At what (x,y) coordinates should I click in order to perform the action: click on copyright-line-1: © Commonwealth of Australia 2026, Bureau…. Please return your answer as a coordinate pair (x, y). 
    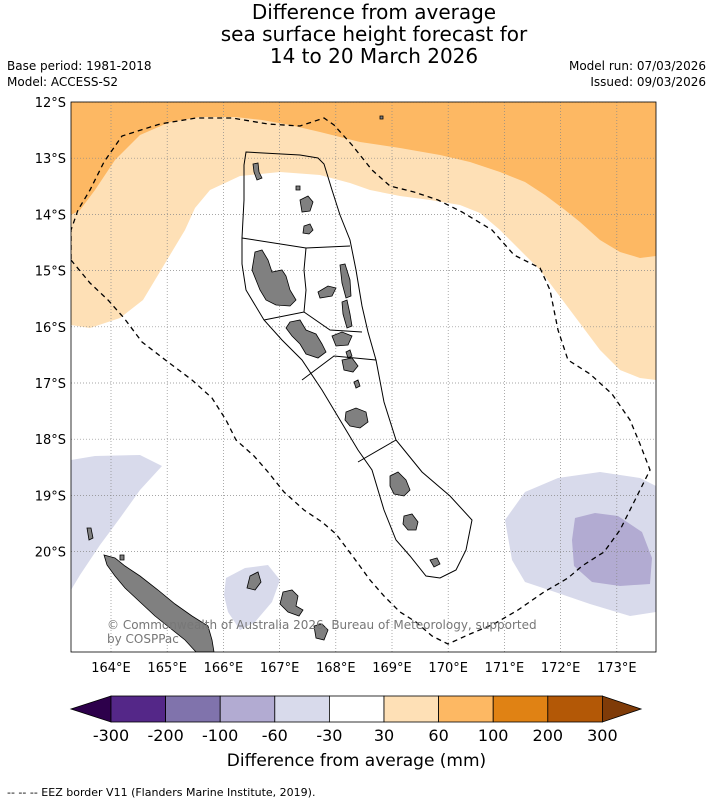
    Looking at the image, I should click on (322, 625).